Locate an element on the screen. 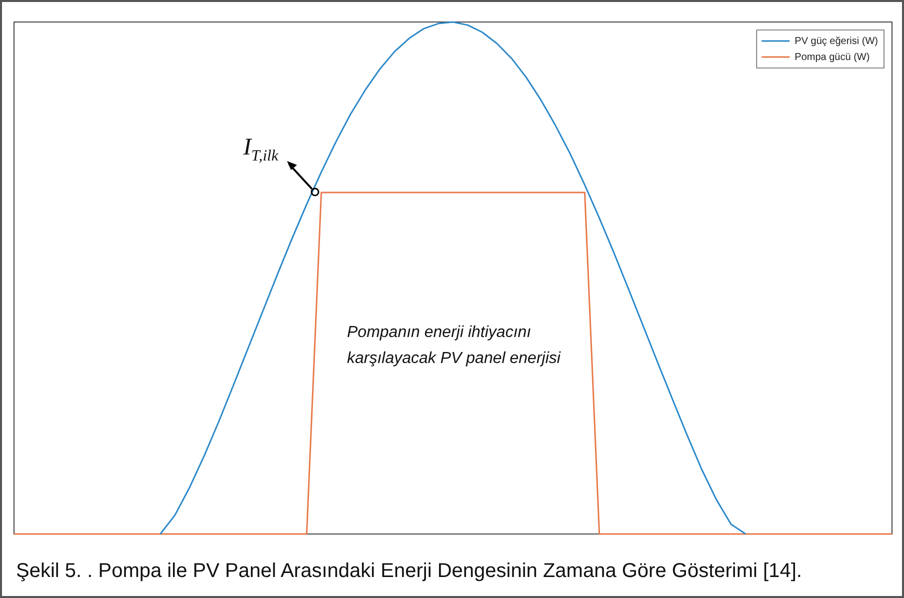  legend-label: Pompa gücü (W) is located at coordinates (832, 57).